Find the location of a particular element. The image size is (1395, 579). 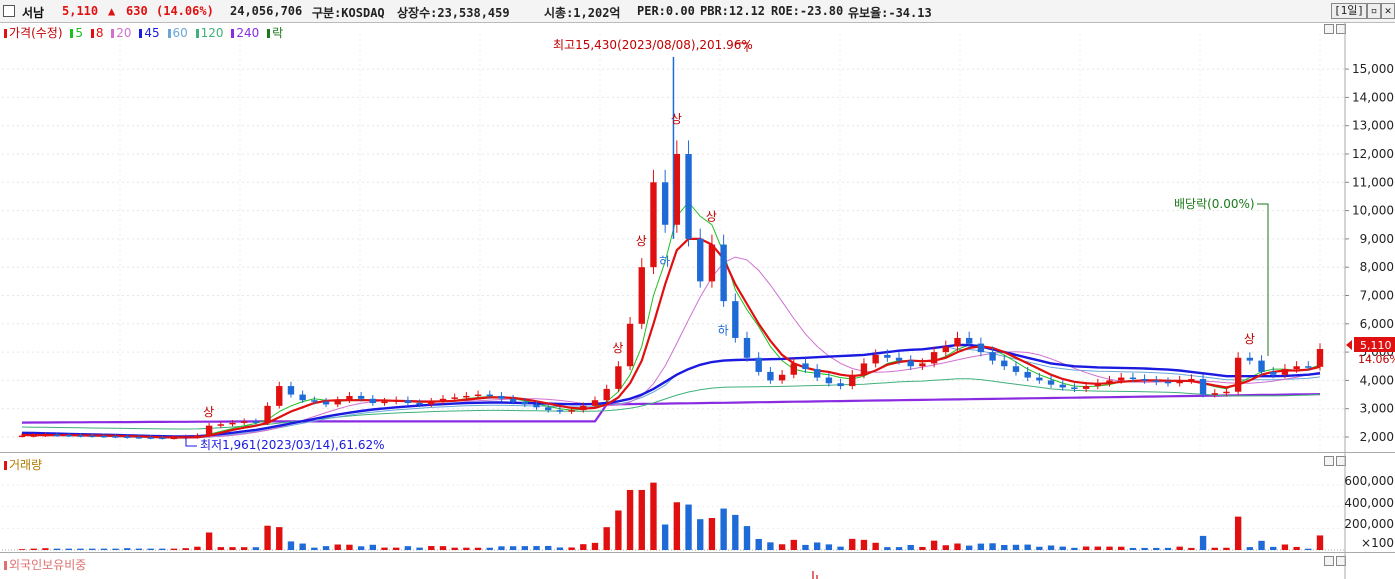

ma60-line is located at coordinates (671, 392).